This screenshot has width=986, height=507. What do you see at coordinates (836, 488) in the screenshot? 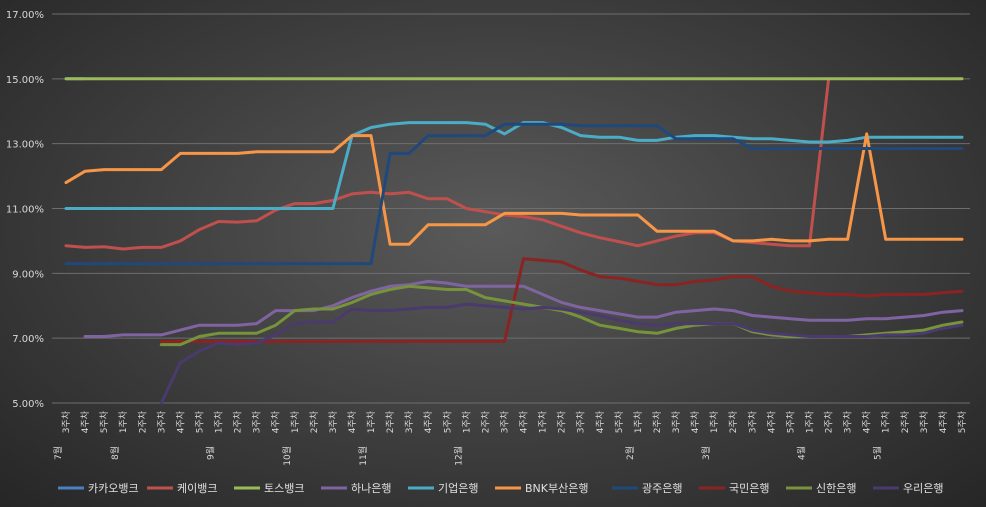
I see `legend-label: 신한은행` at bounding box center [836, 488].